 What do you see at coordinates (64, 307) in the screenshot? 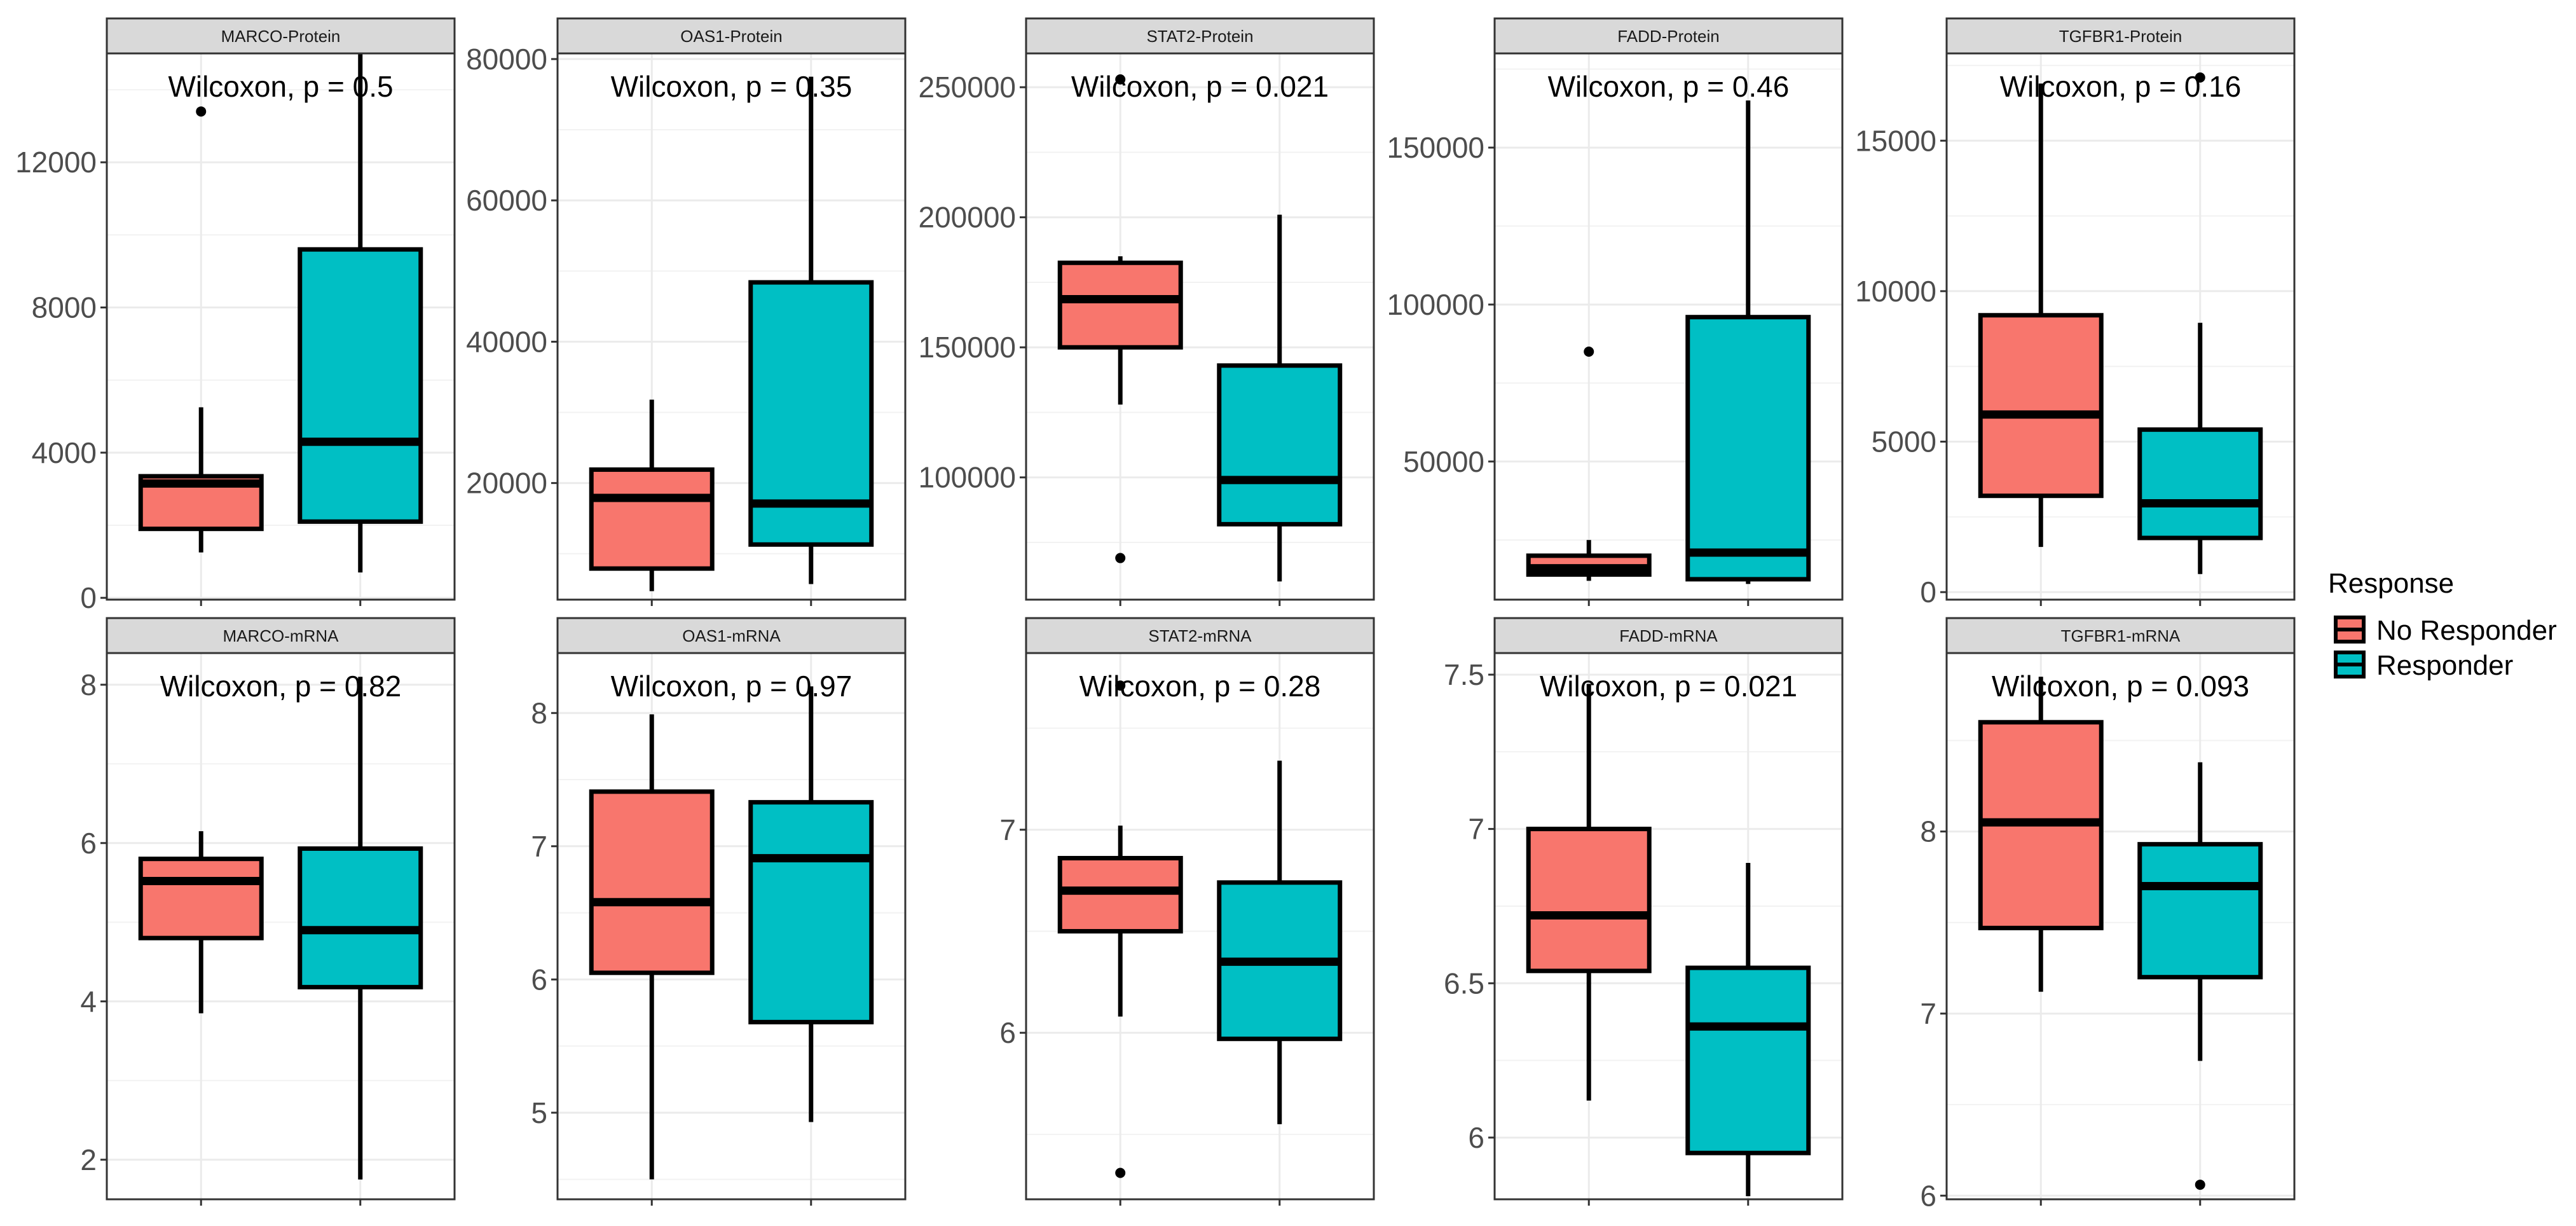
I see `y-tick-label: 8000` at bounding box center [64, 307].